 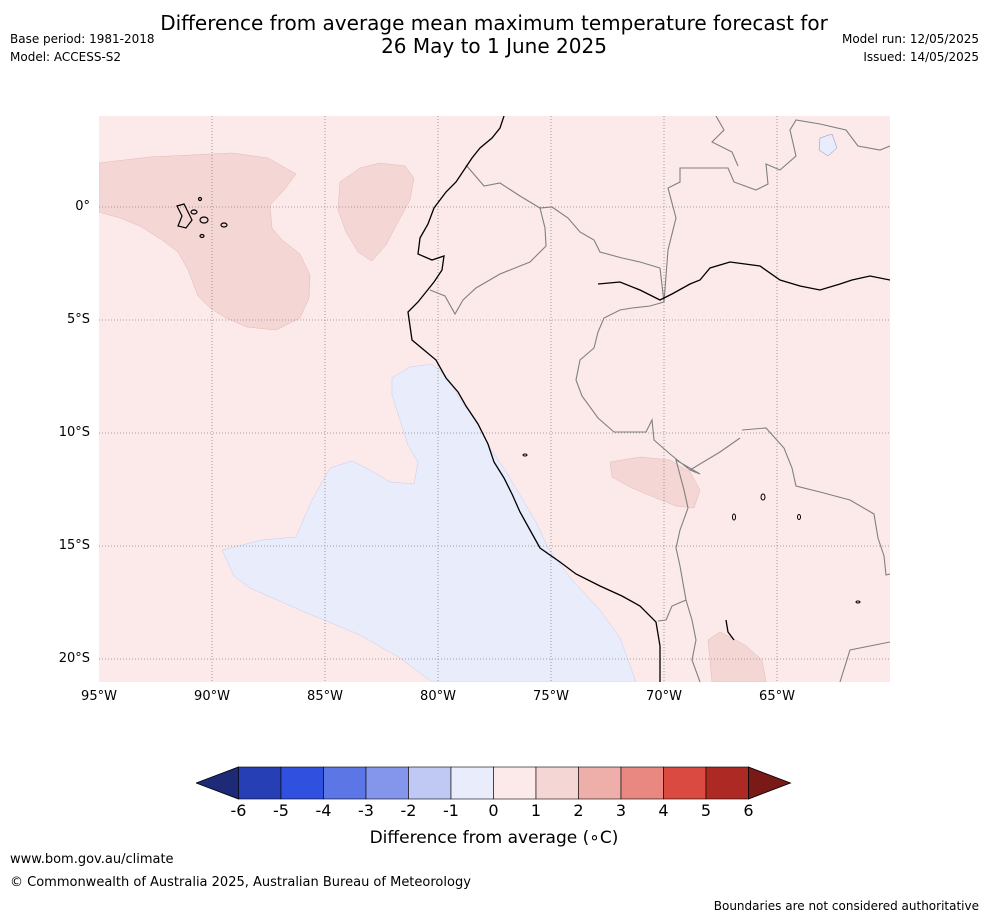 What do you see at coordinates (66, 57) in the screenshot?
I see `model-name: Model: ACCESS-S2` at bounding box center [66, 57].